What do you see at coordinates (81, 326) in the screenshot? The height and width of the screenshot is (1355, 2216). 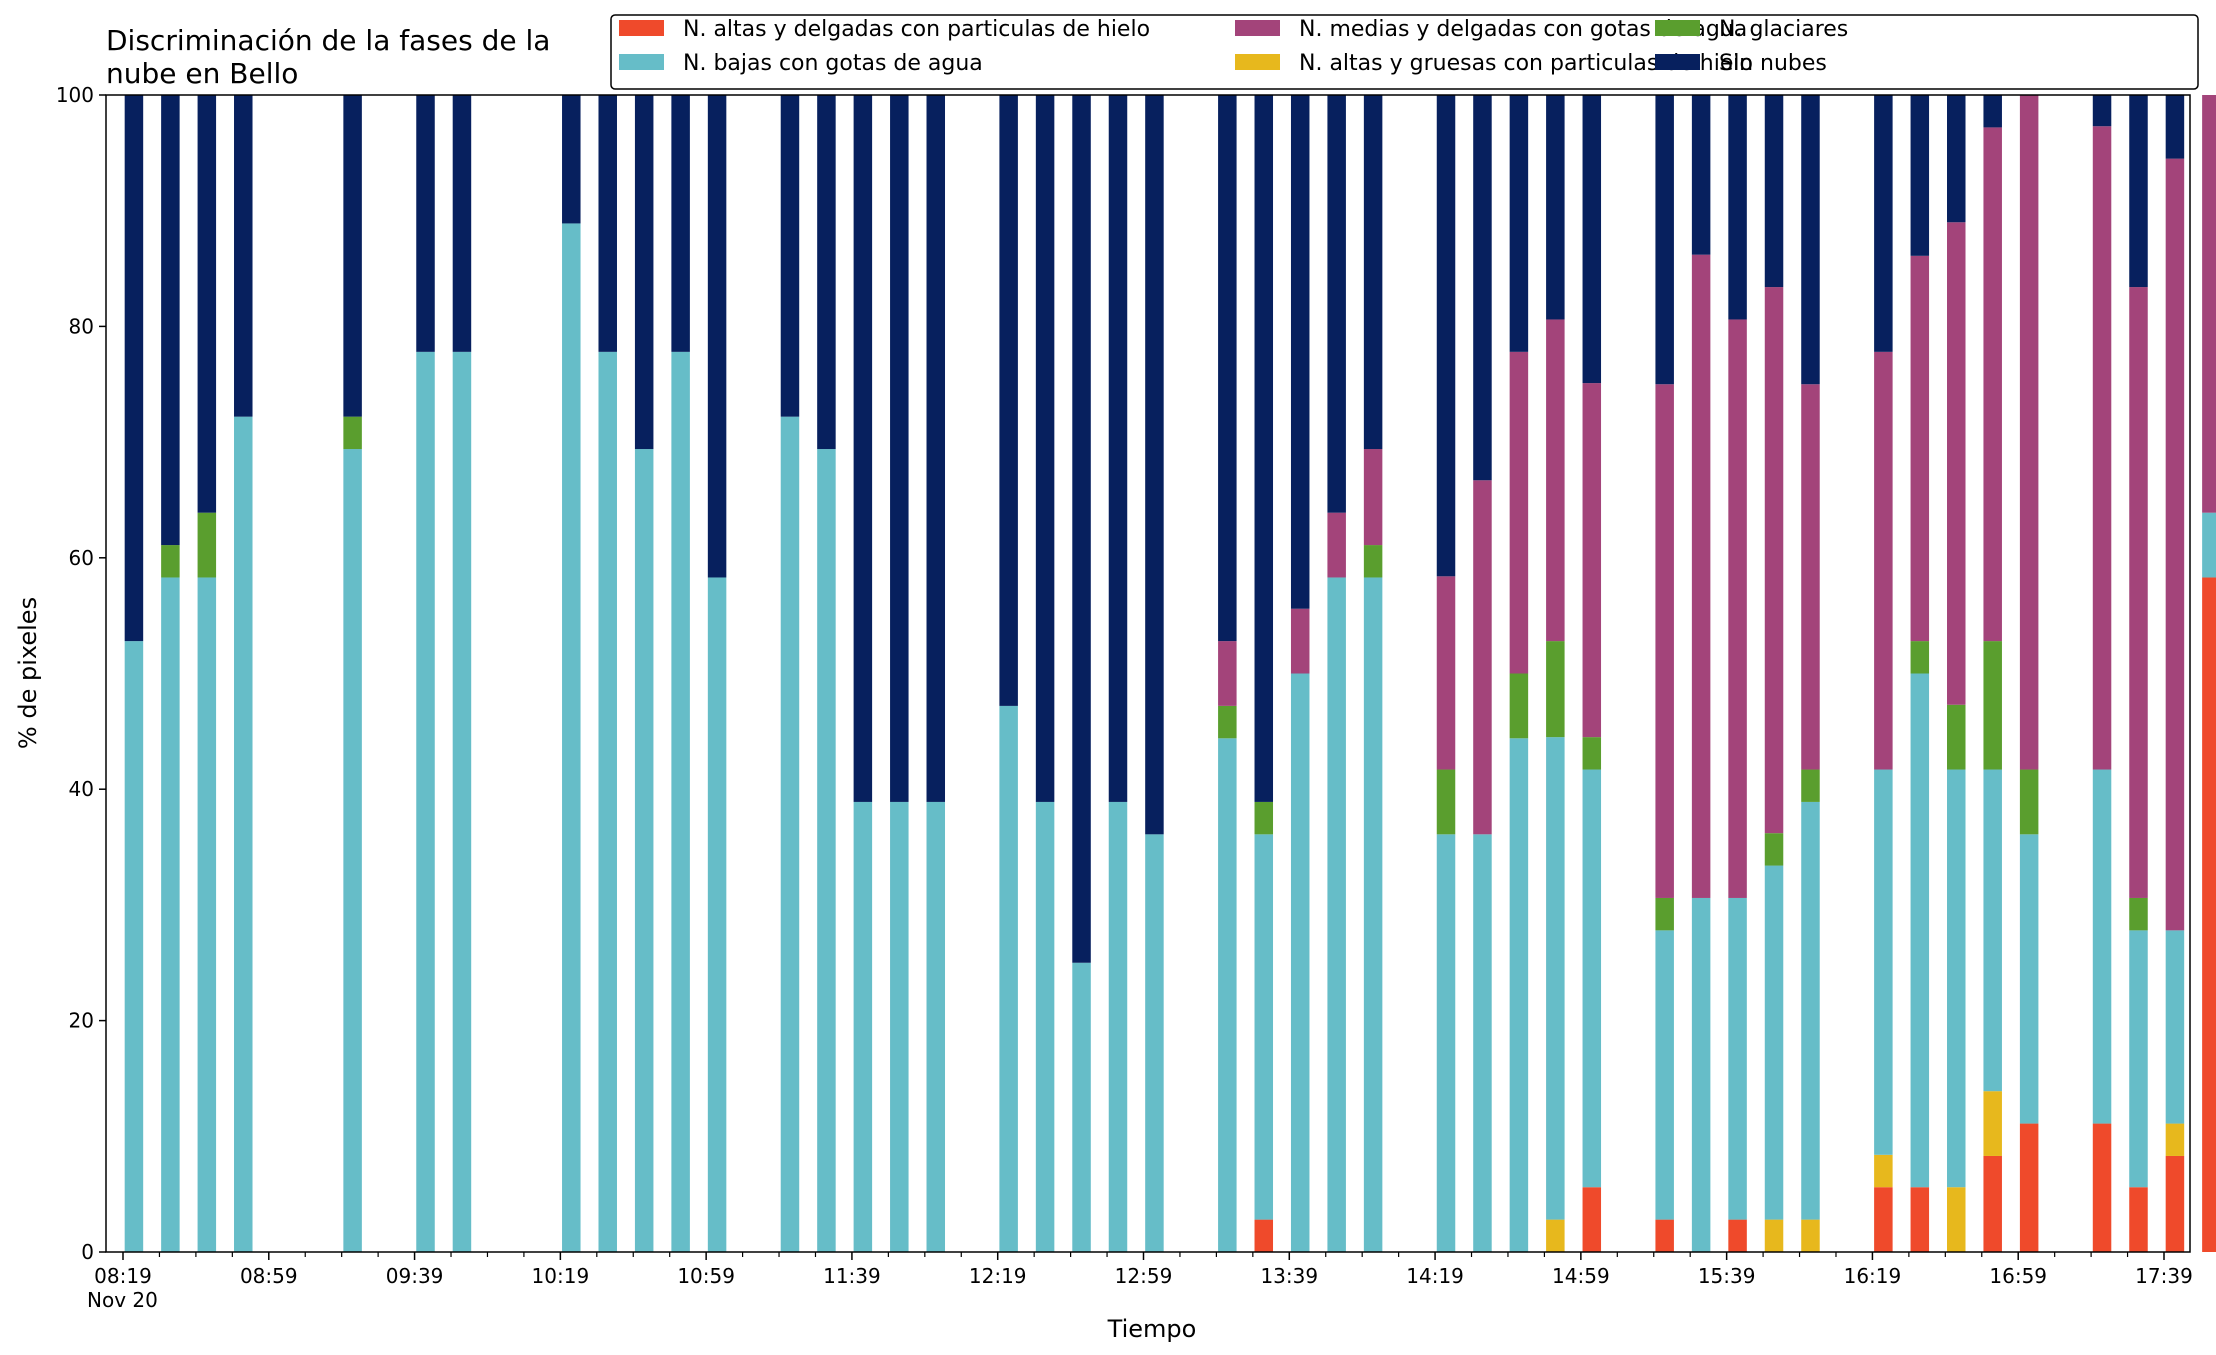 I see `y-tick-label: 80` at bounding box center [81, 326].